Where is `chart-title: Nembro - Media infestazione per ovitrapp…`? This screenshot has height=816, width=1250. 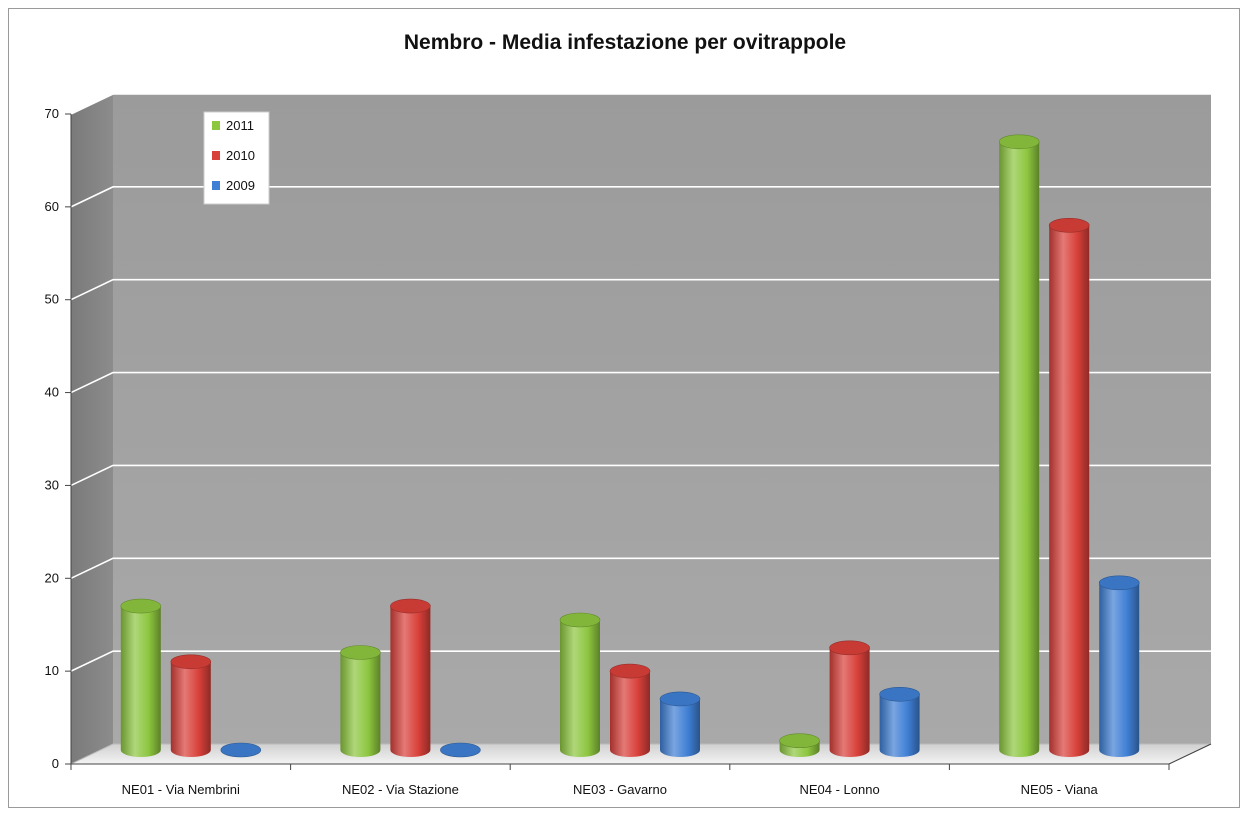 chart-title: Nembro - Media infestazione per ovitrapp… is located at coordinates (625, 42).